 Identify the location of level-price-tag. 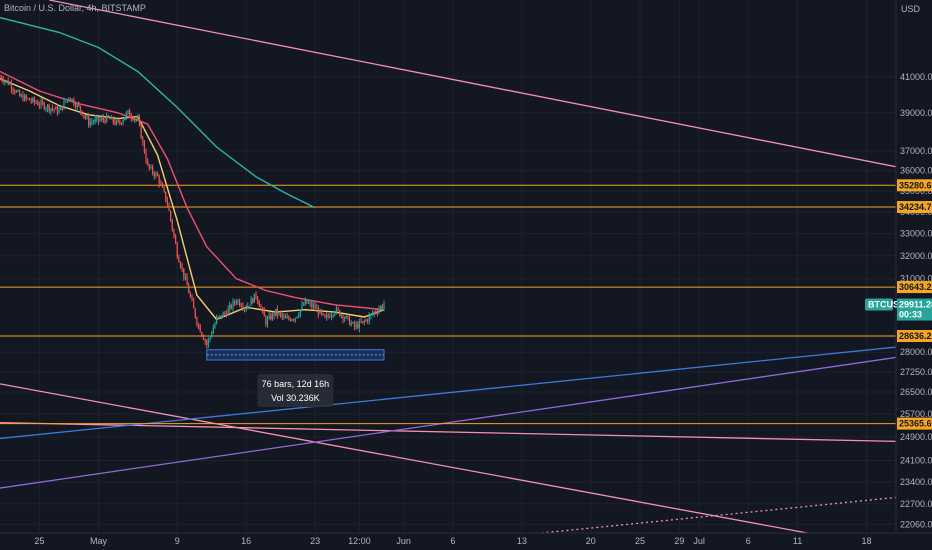
(914, 423).